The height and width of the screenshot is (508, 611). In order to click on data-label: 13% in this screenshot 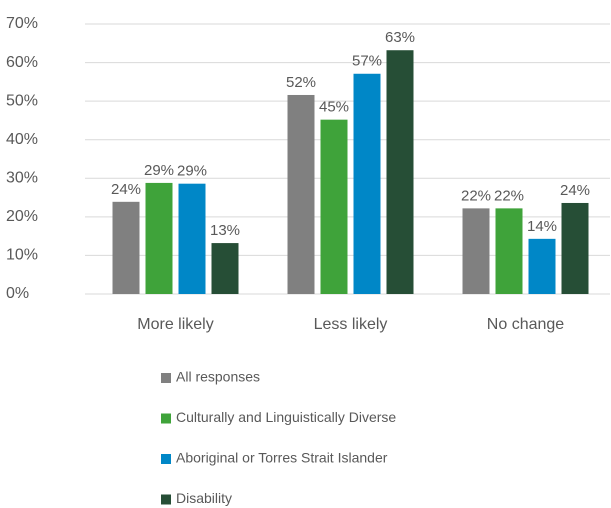, I will do `click(225, 230)`.